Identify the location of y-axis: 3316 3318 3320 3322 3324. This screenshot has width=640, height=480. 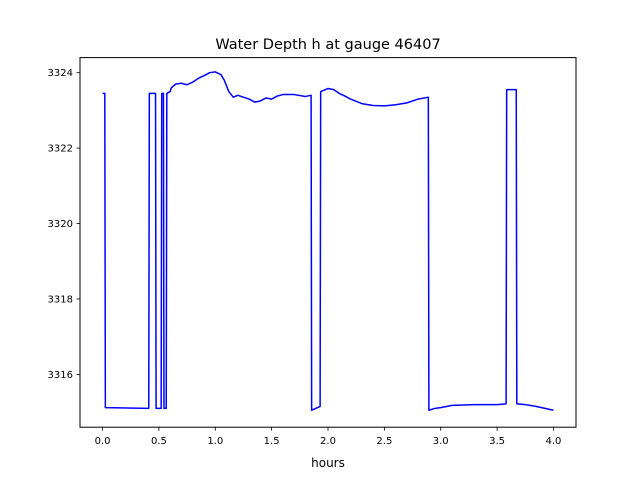
(64, 224).